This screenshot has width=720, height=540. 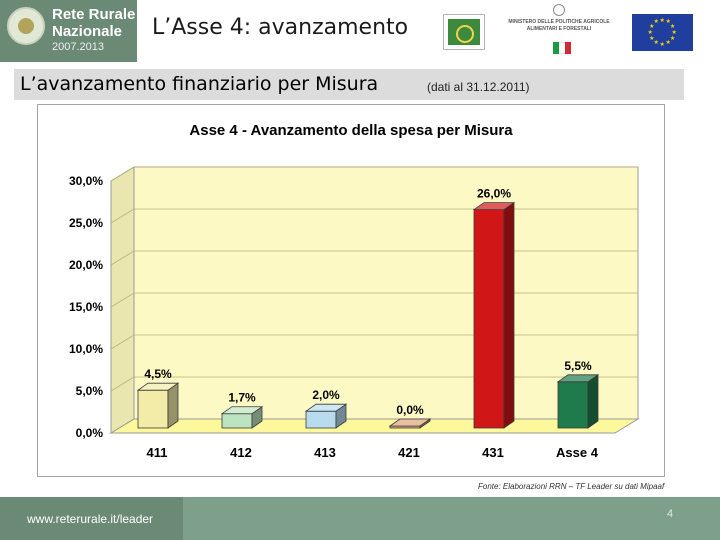 What do you see at coordinates (559, 10) in the screenshot?
I see `republic-emblem-icon` at bounding box center [559, 10].